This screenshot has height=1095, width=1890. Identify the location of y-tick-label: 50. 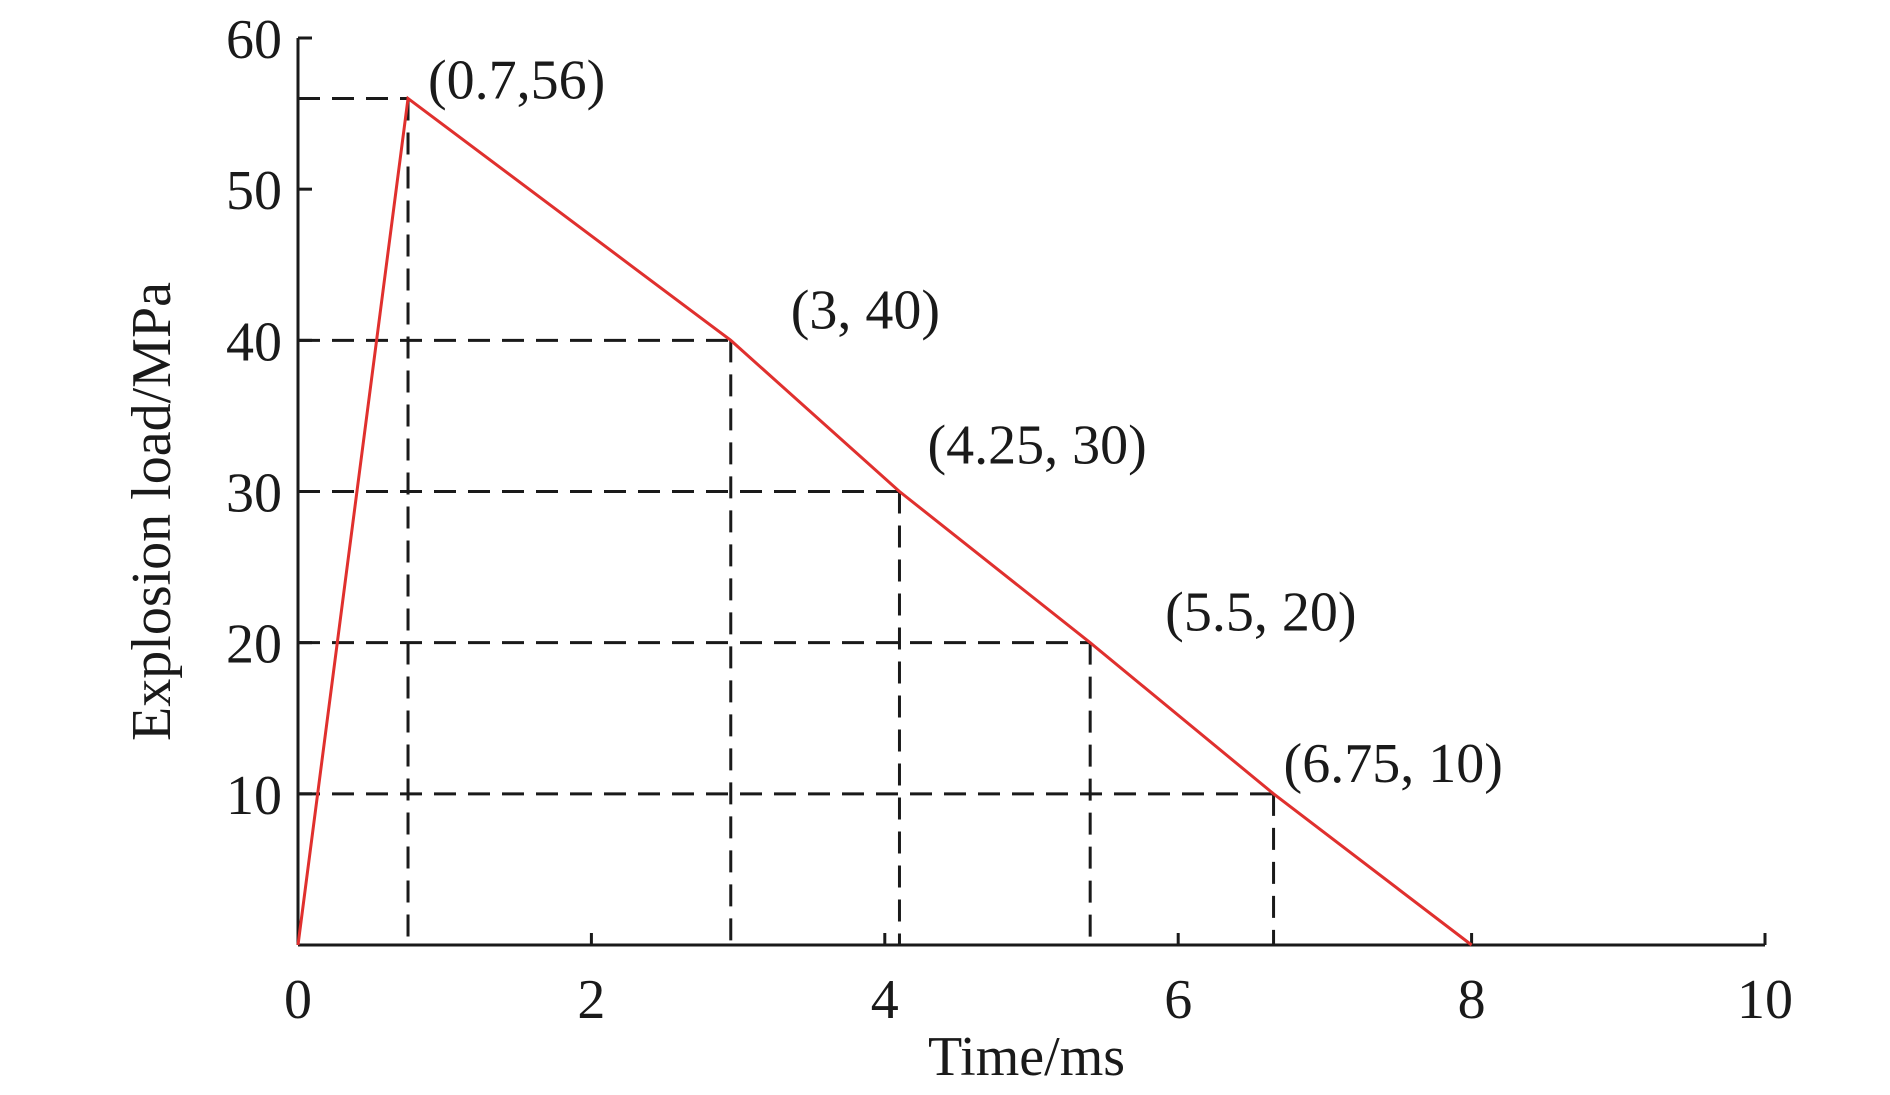
(254, 191).